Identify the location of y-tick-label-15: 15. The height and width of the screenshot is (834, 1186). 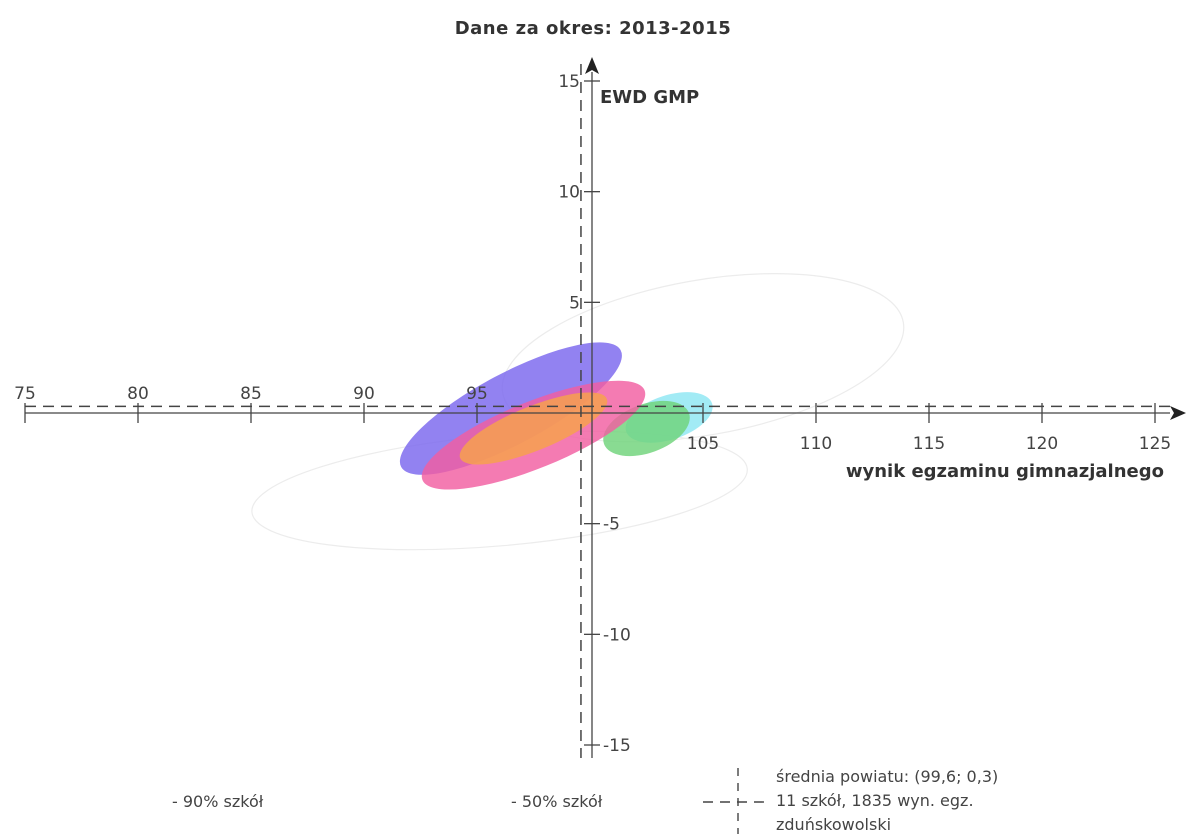
(569, 82).